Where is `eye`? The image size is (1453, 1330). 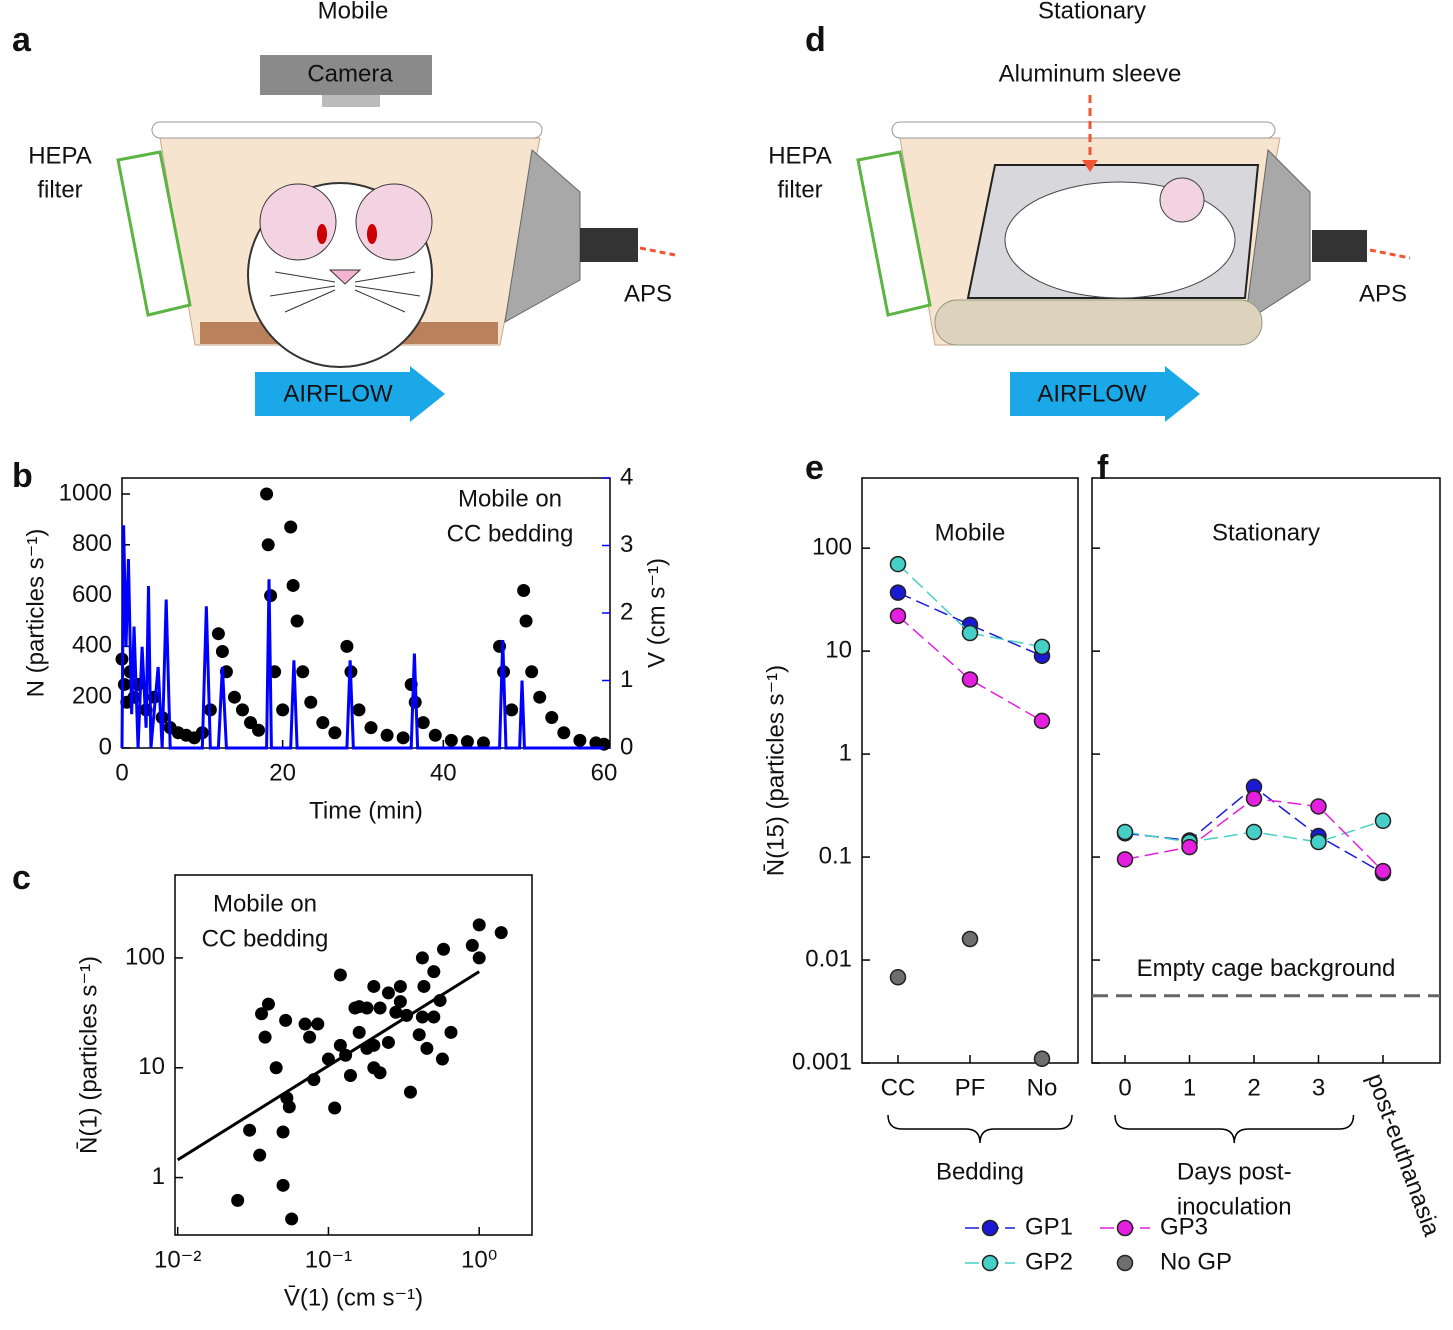
eye is located at coordinates (322, 234).